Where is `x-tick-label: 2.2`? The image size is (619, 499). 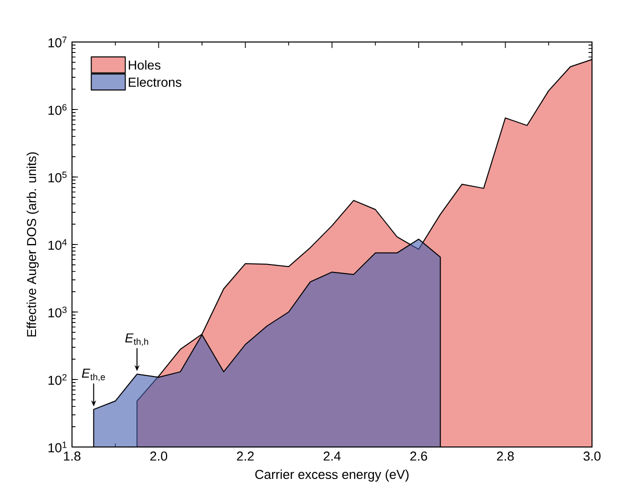 x-tick-label: 2.2 is located at coordinates (245, 456).